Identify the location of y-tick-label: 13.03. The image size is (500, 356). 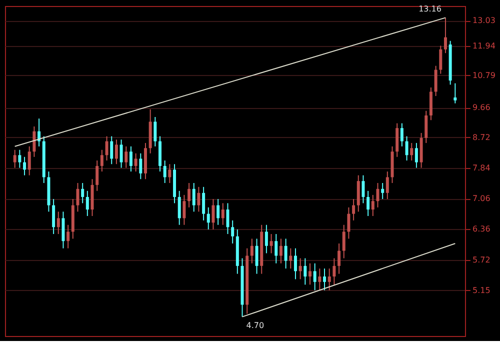
(484, 21).